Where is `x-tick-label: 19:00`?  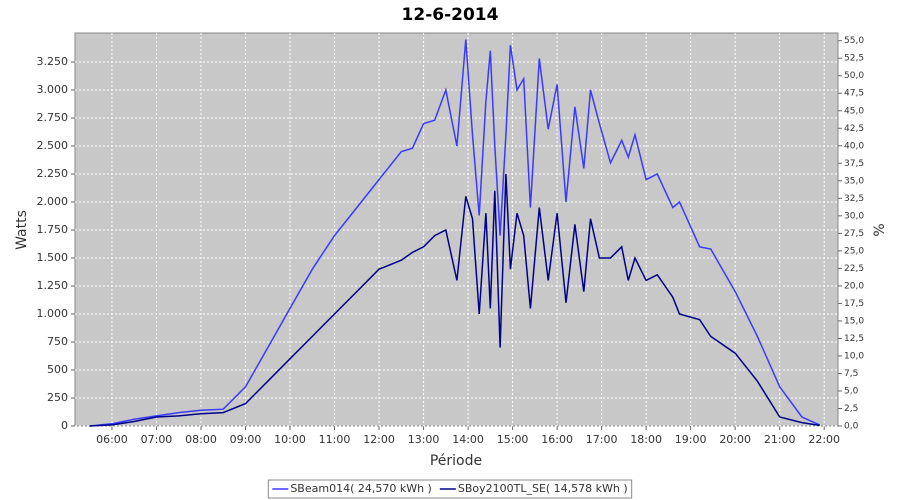
x-tick-label: 19:00 is located at coordinates (691, 439).